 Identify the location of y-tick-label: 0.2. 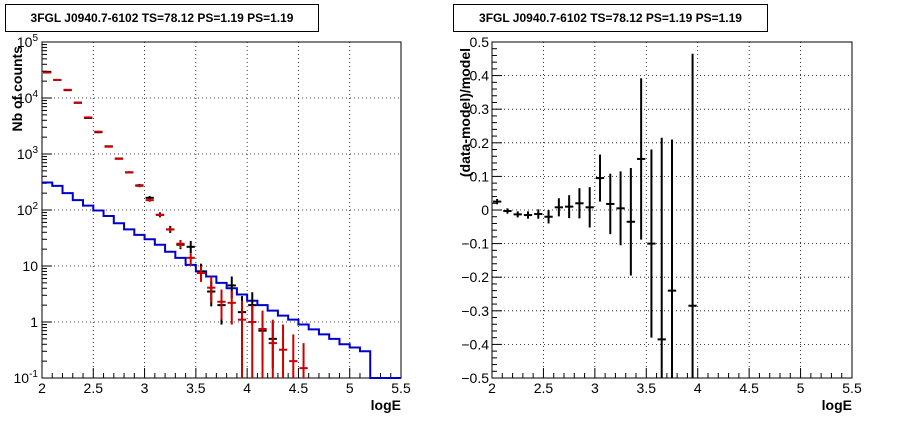
(480, 143).